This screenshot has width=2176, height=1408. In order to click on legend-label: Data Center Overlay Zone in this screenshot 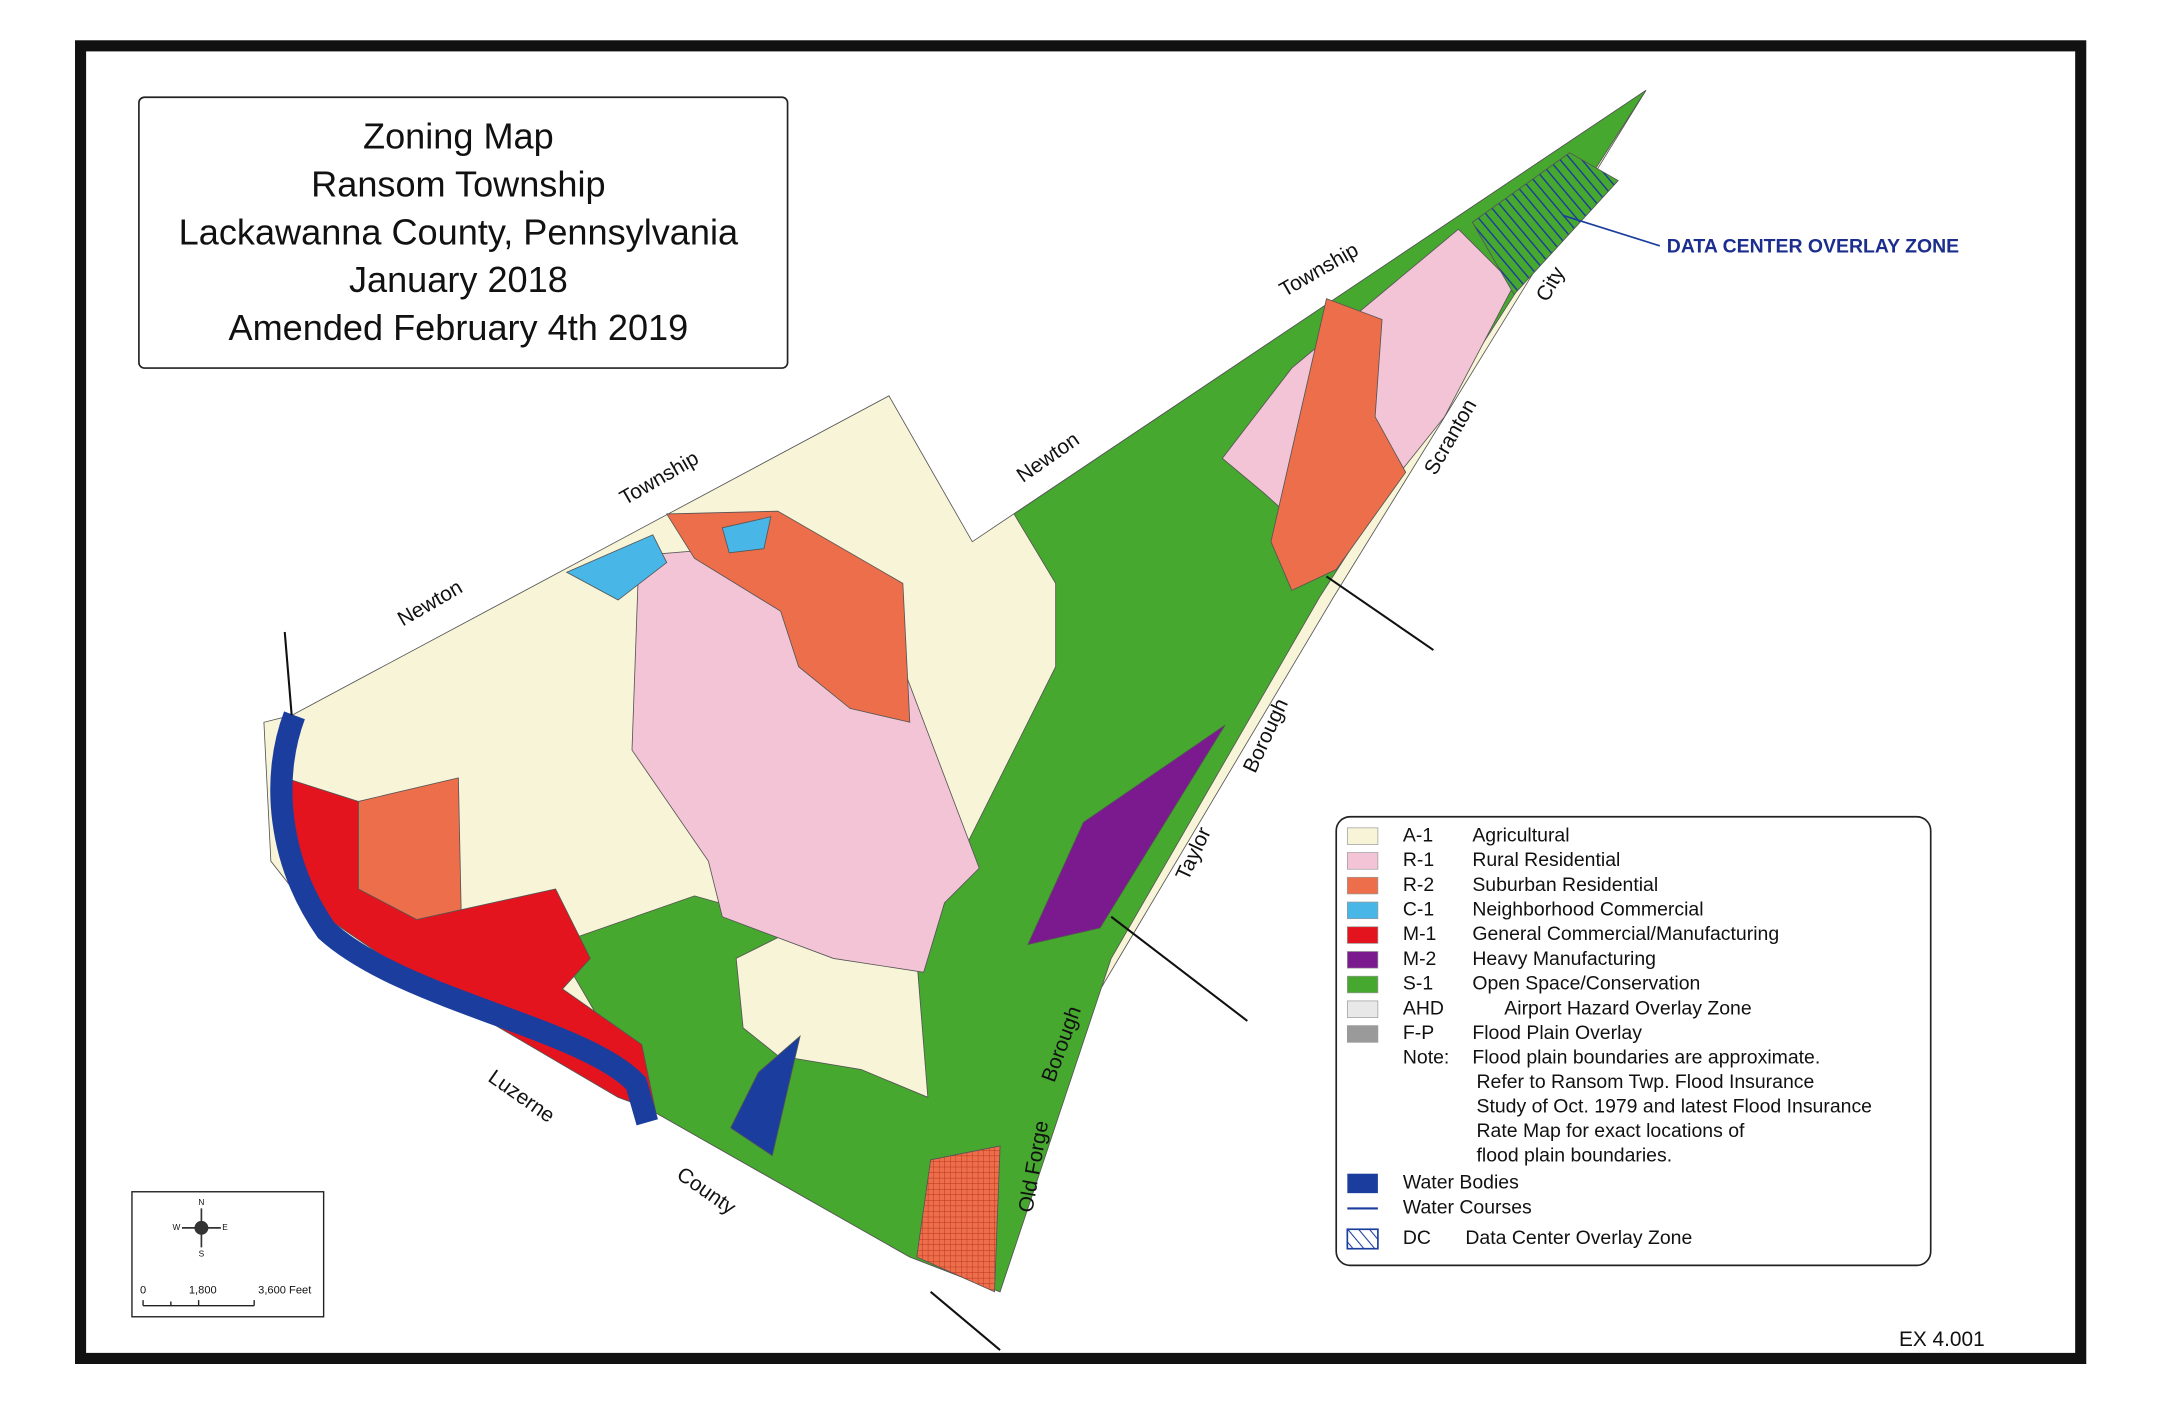, I will do `click(1578, 1238)`.